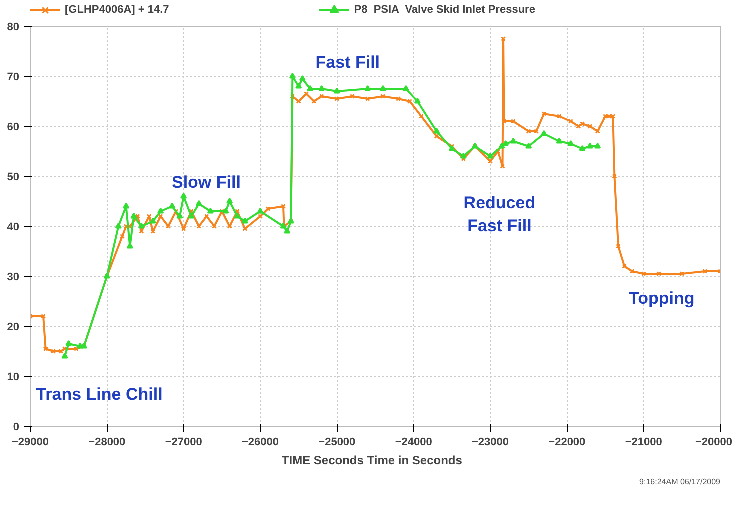 This screenshot has height=510, width=748. What do you see at coordinates (13, 228) in the screenshot?
I see `y-tick-label: 40` at bounding box center [13, 228].